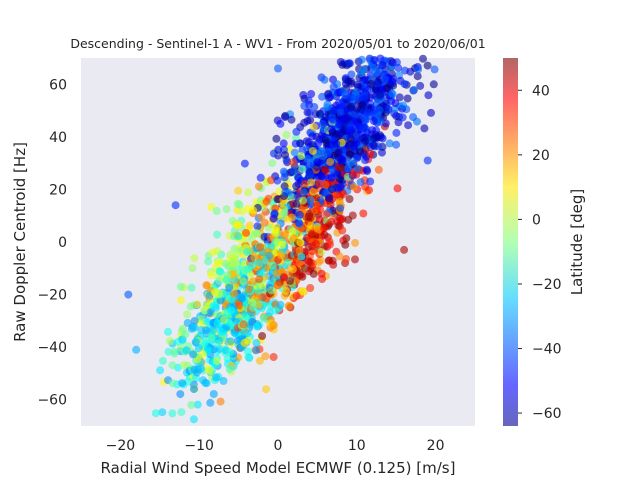 This screenshot has width=640, height=480. I want to click on y-tick-label: 60, so click(58, 85).